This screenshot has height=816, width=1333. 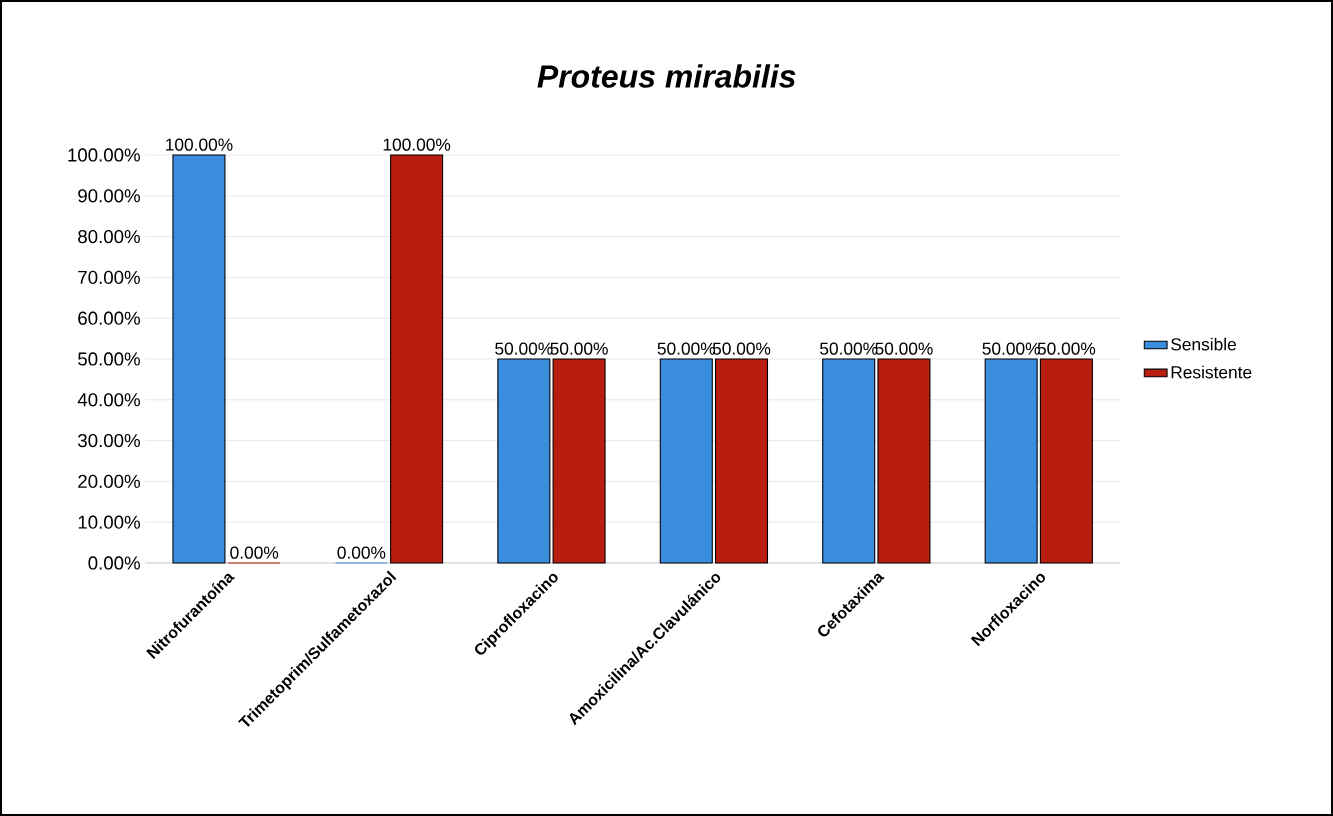 What do you see at coordinates (109, 359) in the screenshot?
I see `y-tick-label: 50.00%` at bounding box center [109, 359].